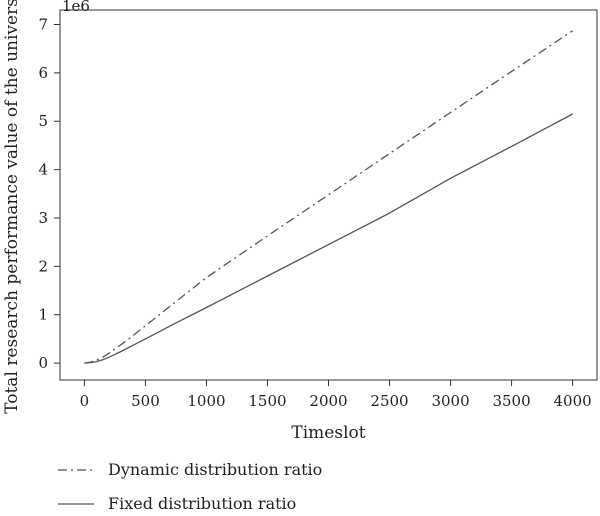 Image resolution: width=600 pixels, height=516 pixels. Describe the element at coordinates (43, 315) in the screenshot. I see `y-tick-label: 1` at that location.